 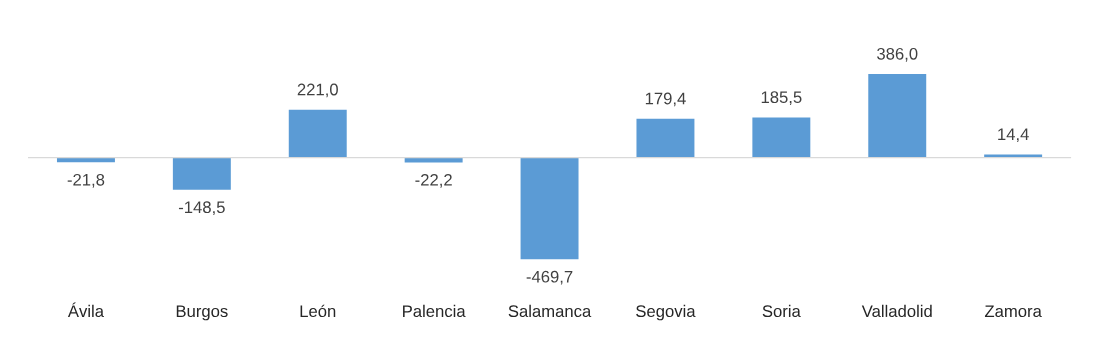 What do you see at coordinates (1013, 311) in the screenshot?
I see `x-tick-label: Zamora` at bounding box center [1013, 311].